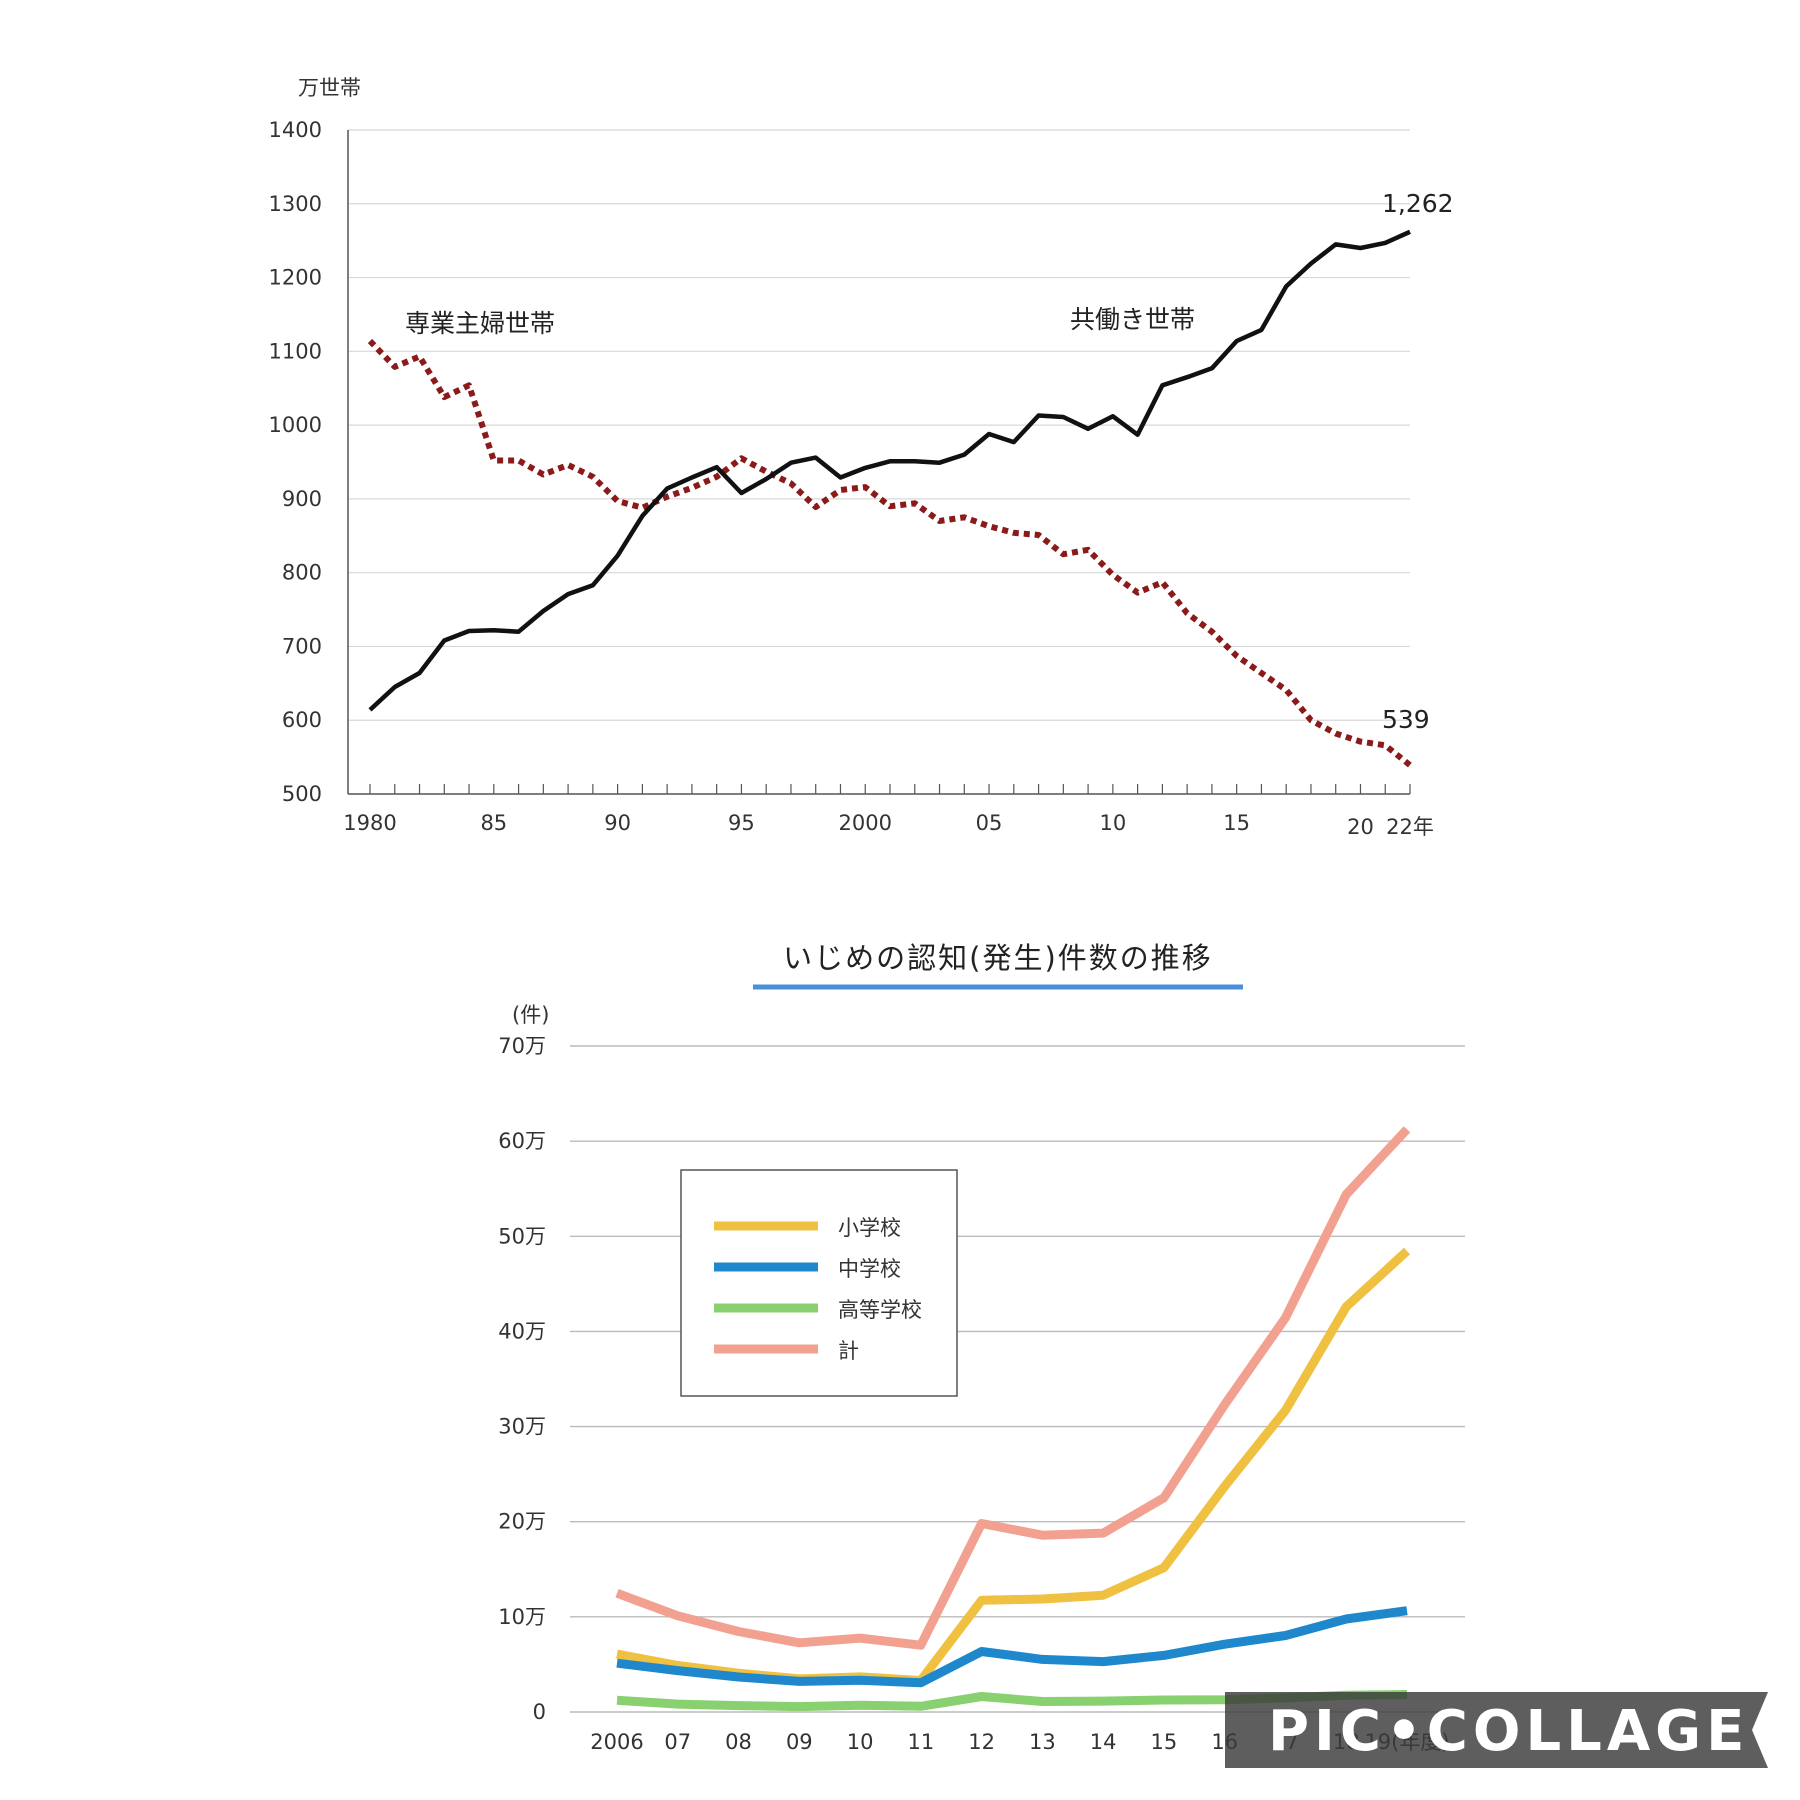 The height and width of the screenshot is (1800, 1800). What do you see at coordinates (880, 1310) in the screenshot?
I see `legend-label: 高等学校` at bounding box center [880, 1310].